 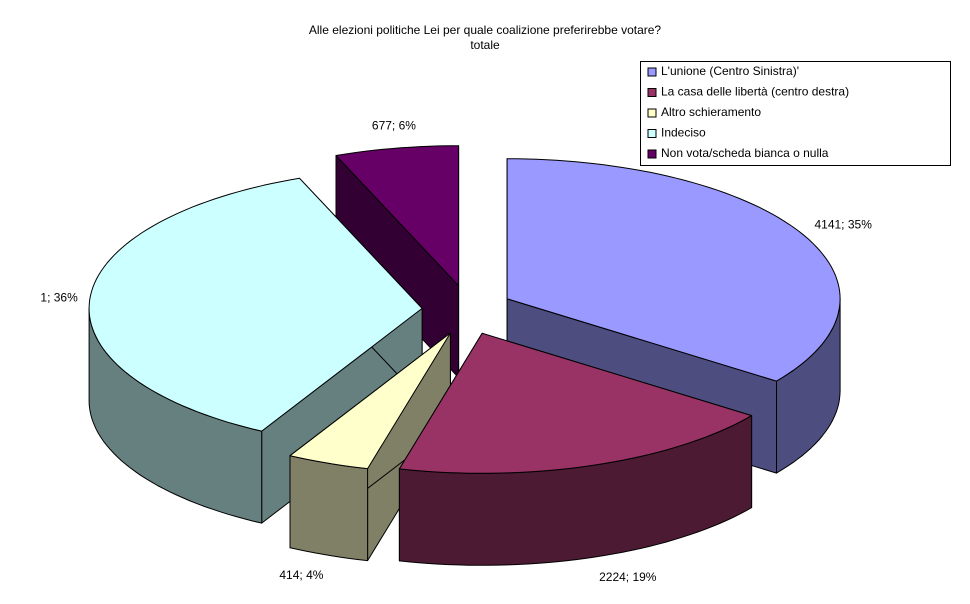 I want to click on data-label: 2224; 19%, so click(x=628, y=577).